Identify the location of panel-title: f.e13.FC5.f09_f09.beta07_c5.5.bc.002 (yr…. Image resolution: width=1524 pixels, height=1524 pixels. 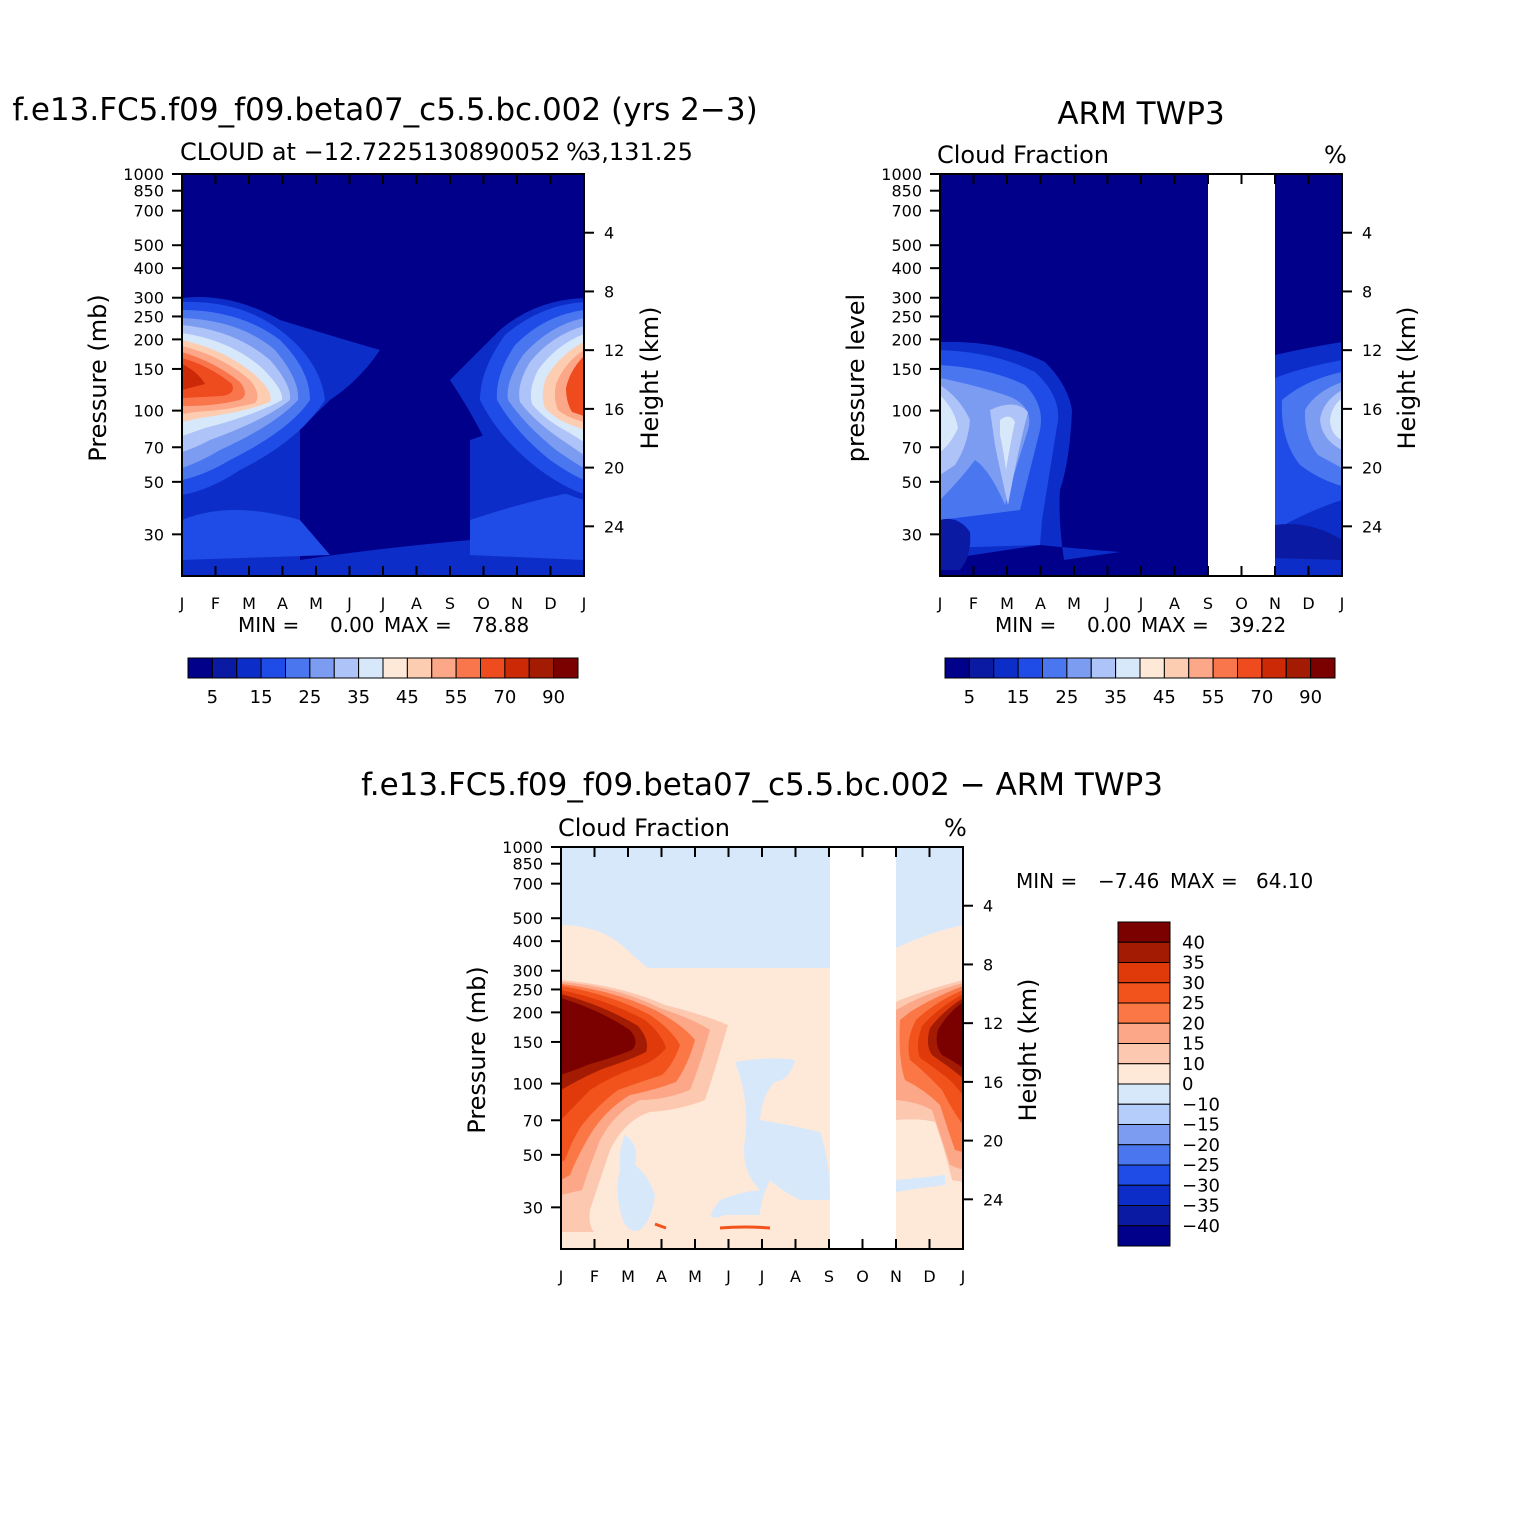
(384, 110).